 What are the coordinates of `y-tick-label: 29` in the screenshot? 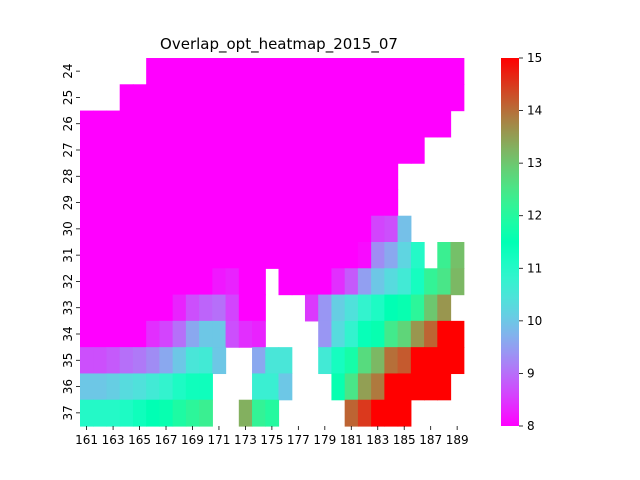 It's located at (68, 202).